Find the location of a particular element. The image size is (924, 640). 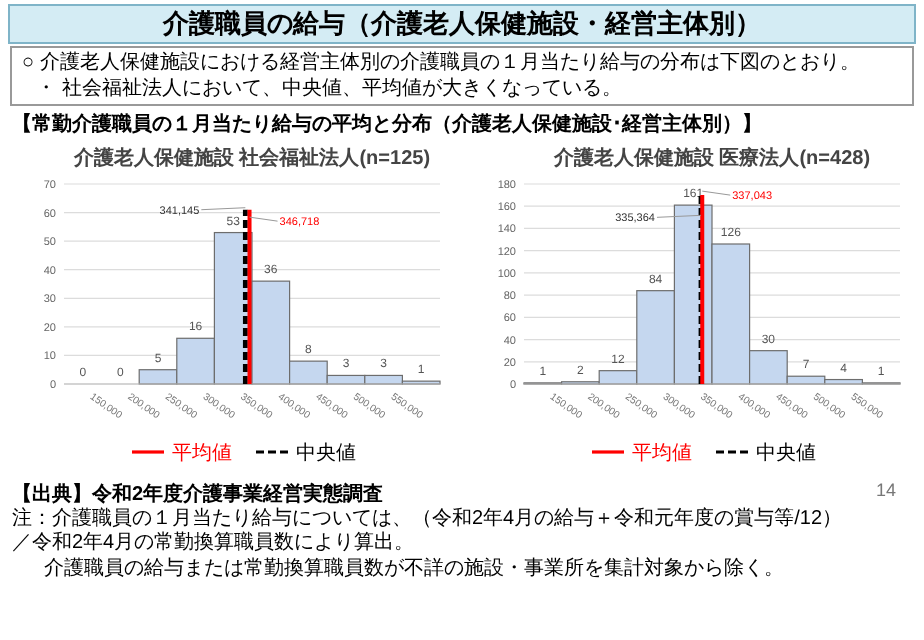

text: ○ 介護老人保健施設における経営主体別の介護職員の１月当たり給与の分布は下図のとおり。 is located at coordinates (462, 62).